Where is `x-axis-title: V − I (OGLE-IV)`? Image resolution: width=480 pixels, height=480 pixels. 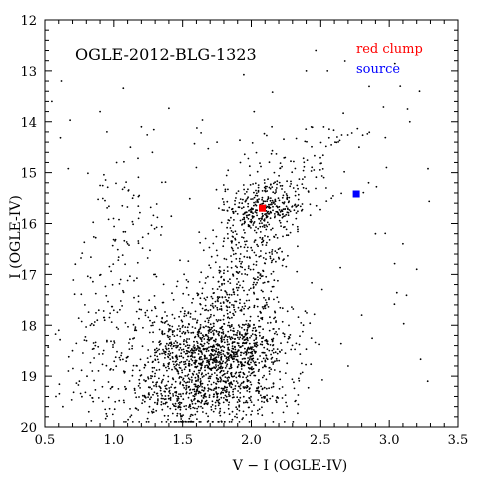 x-axis-title: V − I (OGLE-IV) is located at coordinates (289, 466).